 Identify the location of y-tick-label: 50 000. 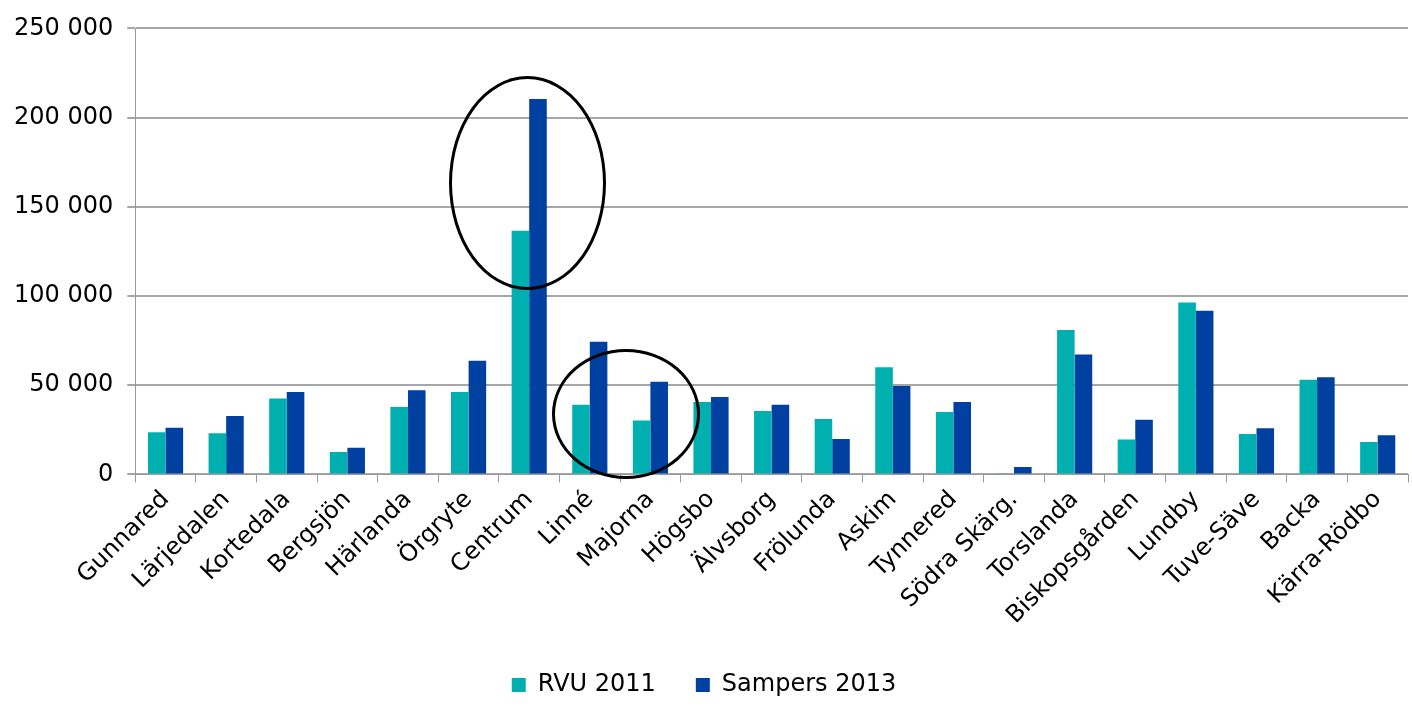
(71, 383).